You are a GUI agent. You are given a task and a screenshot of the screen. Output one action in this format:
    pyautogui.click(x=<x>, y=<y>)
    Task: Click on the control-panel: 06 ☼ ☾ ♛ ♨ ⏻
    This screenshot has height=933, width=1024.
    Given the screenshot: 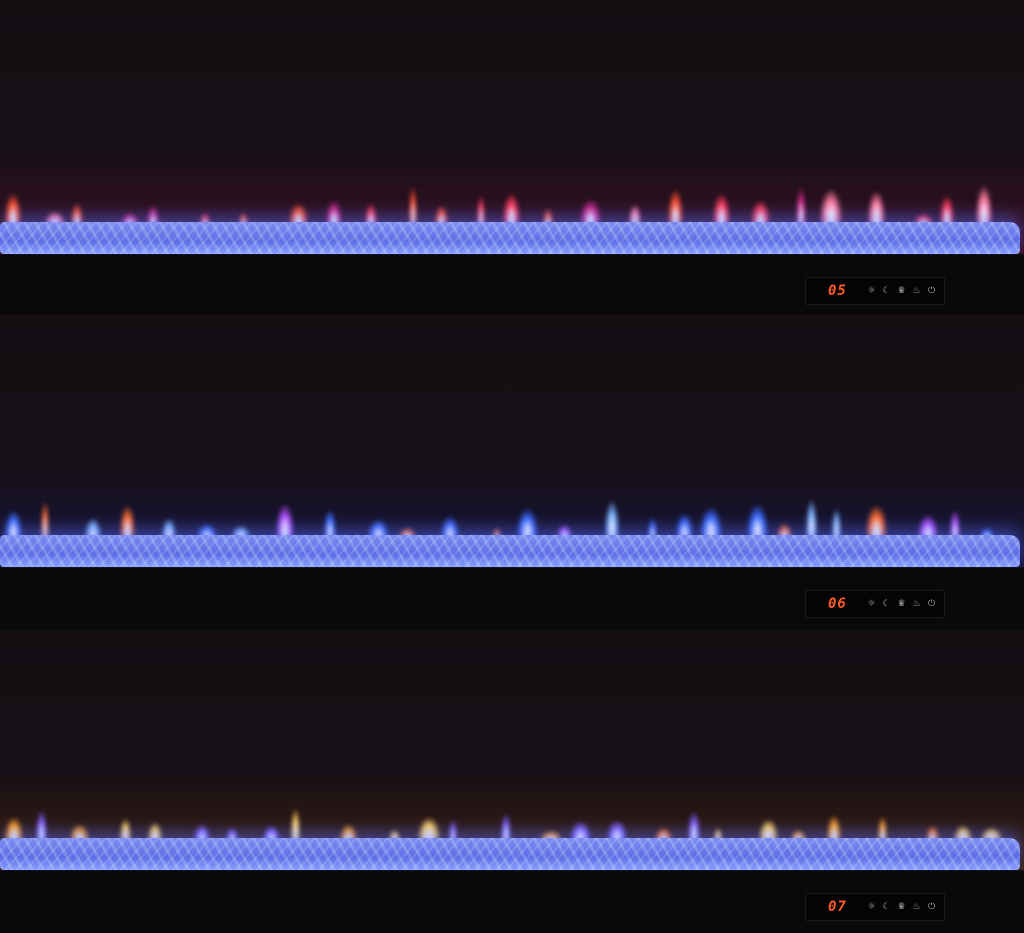 What is the action you would take?
    pyautogui.click(x=875, y=604)
    